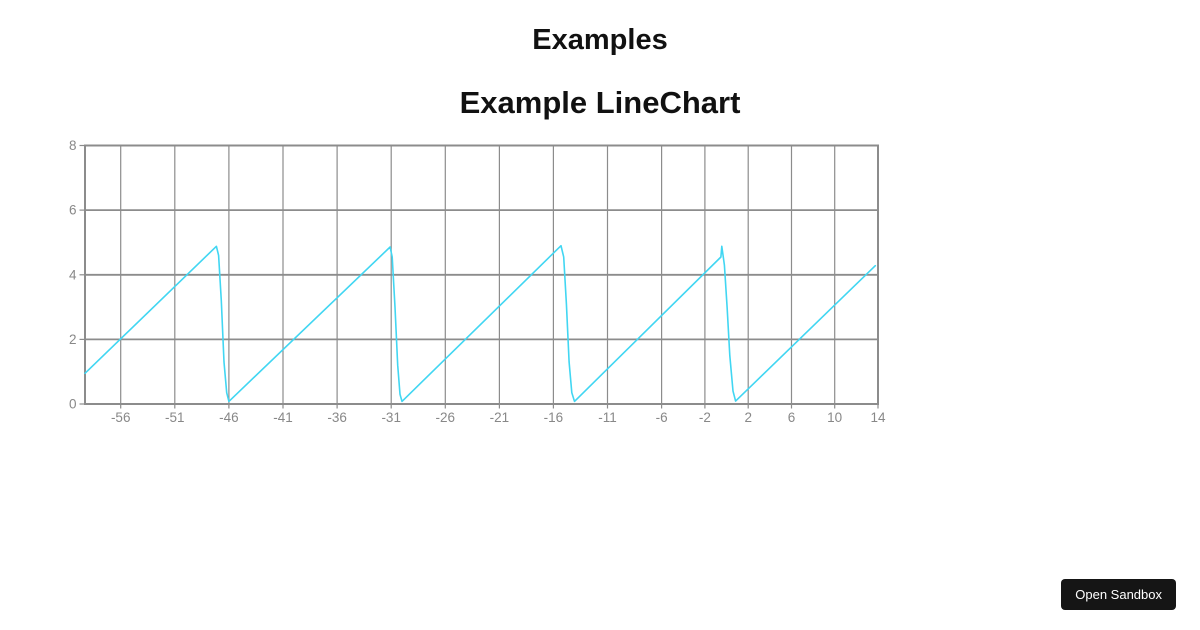 This screenshot has width=1200, height=630. What do you see at coordinates (175, 417) in the screenshot?
I see `x-tick-label: -51` at bounding box center [175, 417].